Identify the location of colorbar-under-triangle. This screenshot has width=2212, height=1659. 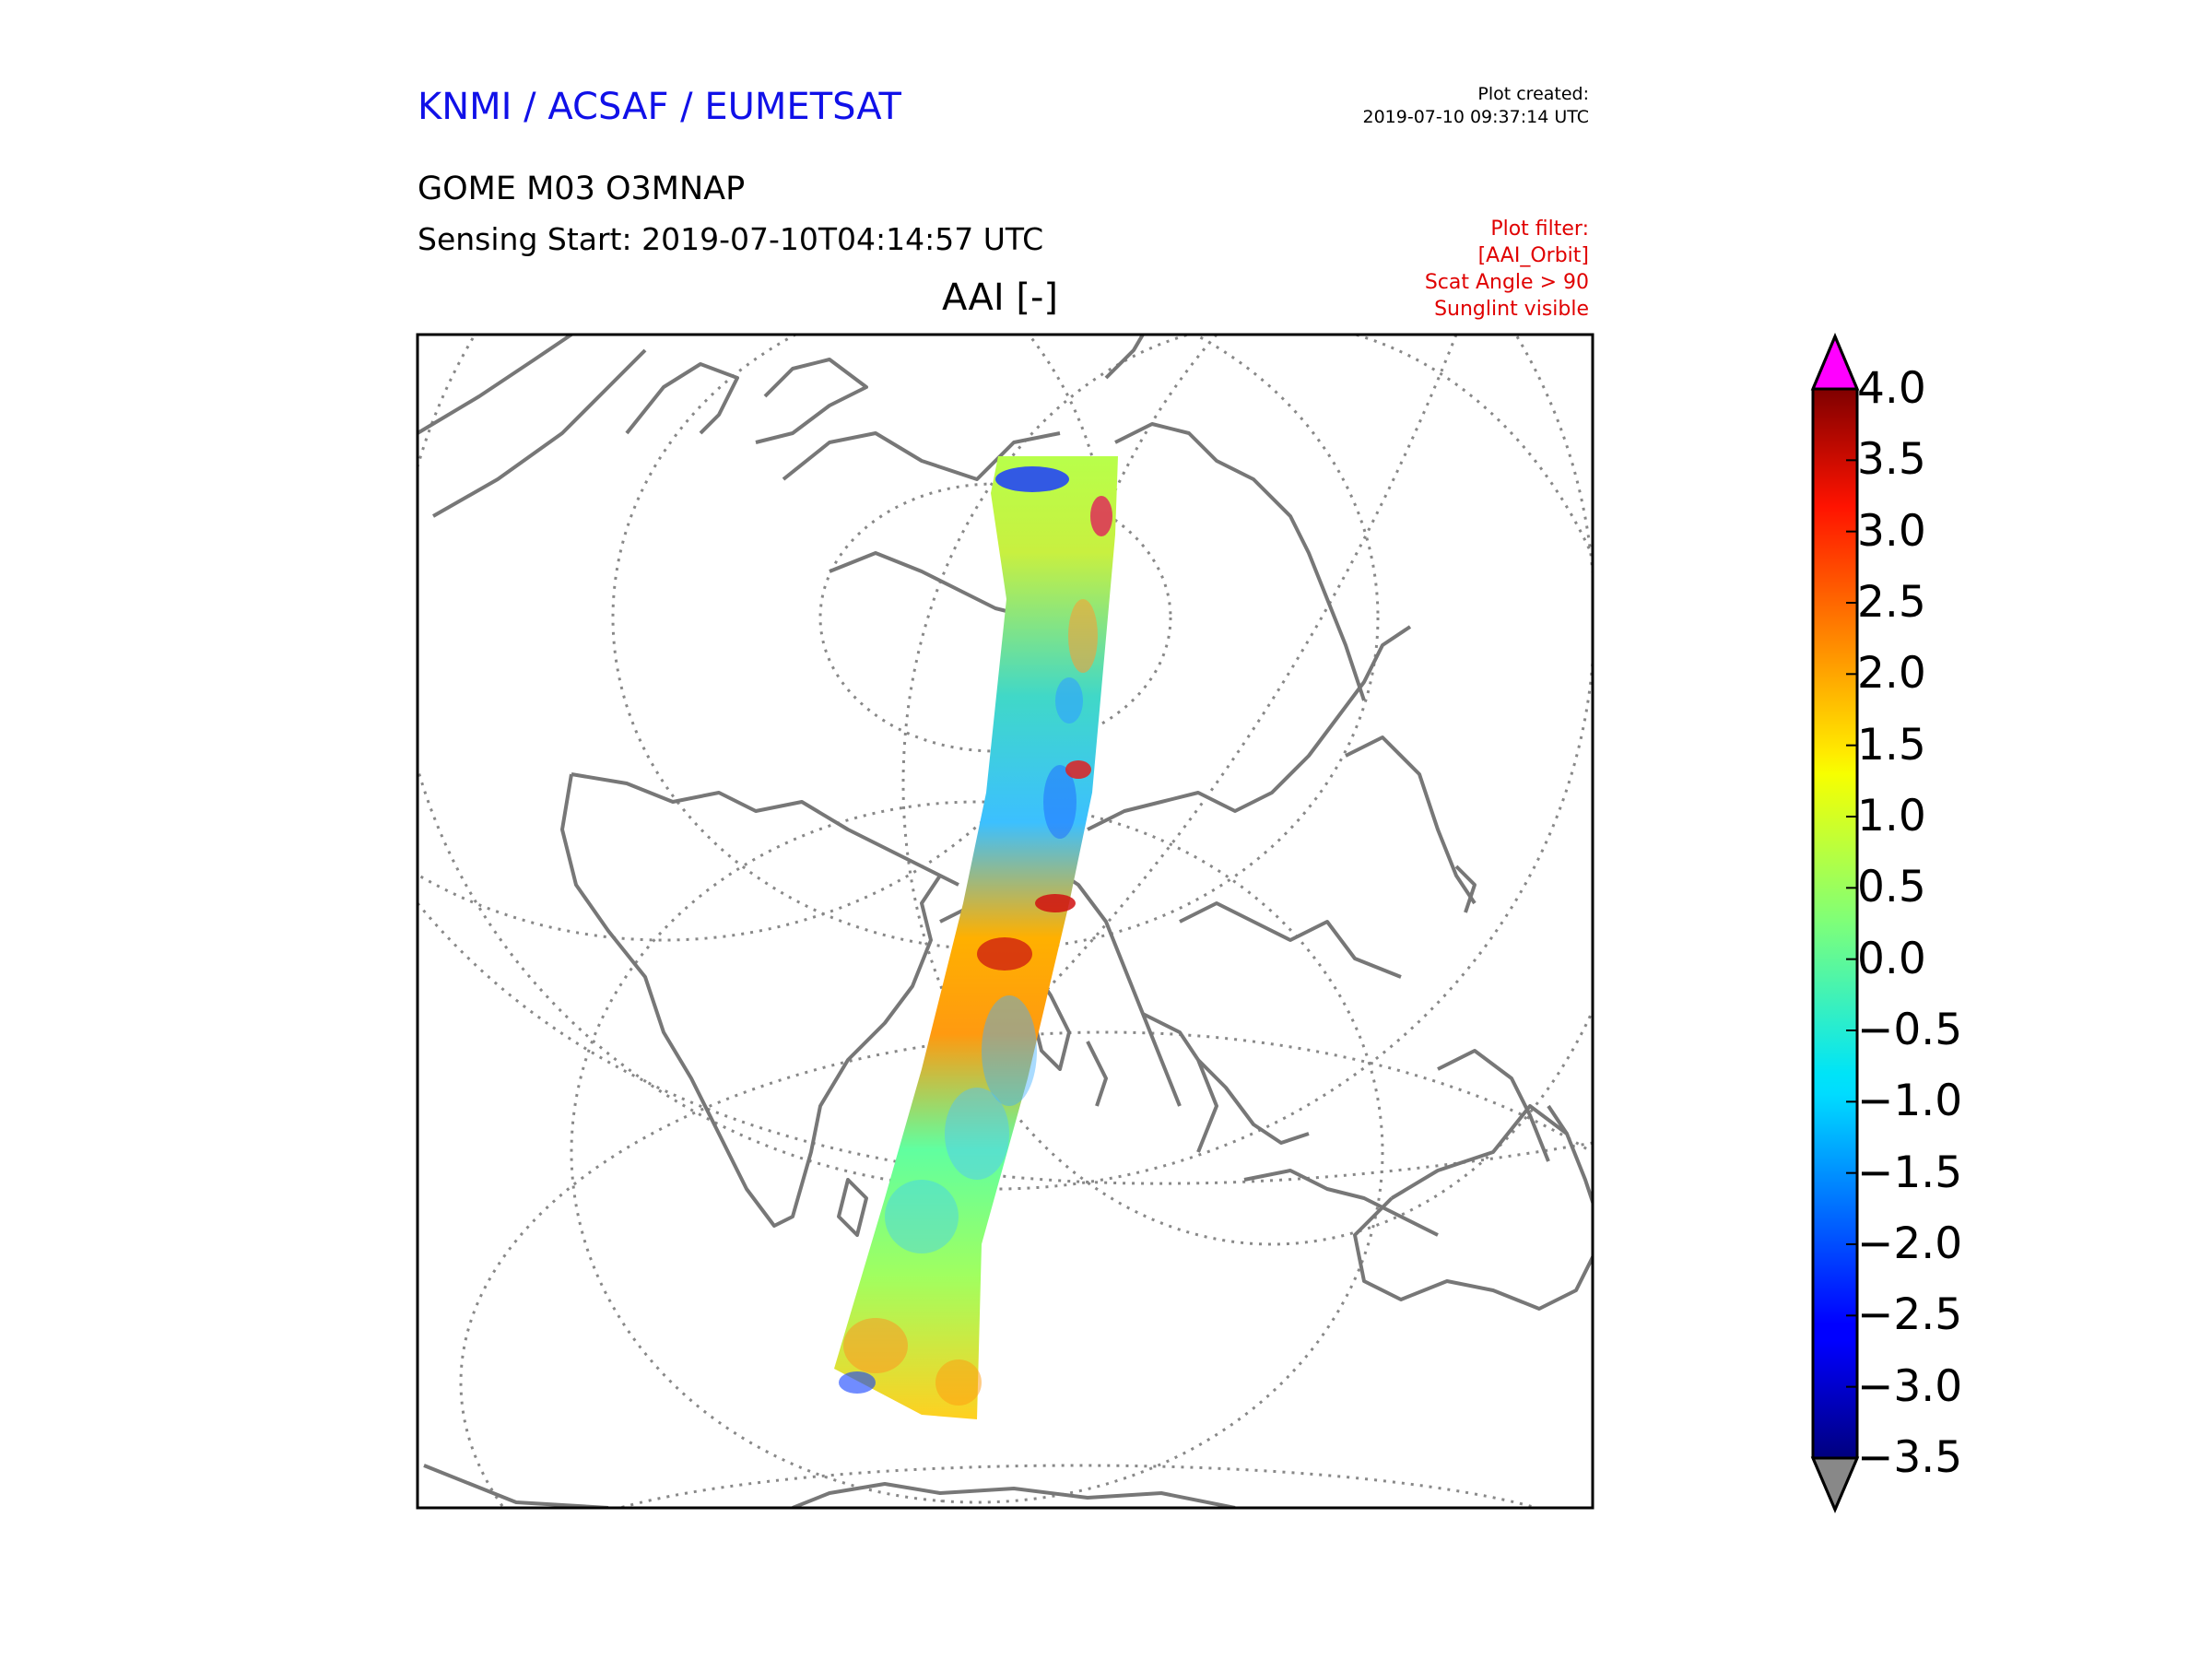
(1835, 1484).